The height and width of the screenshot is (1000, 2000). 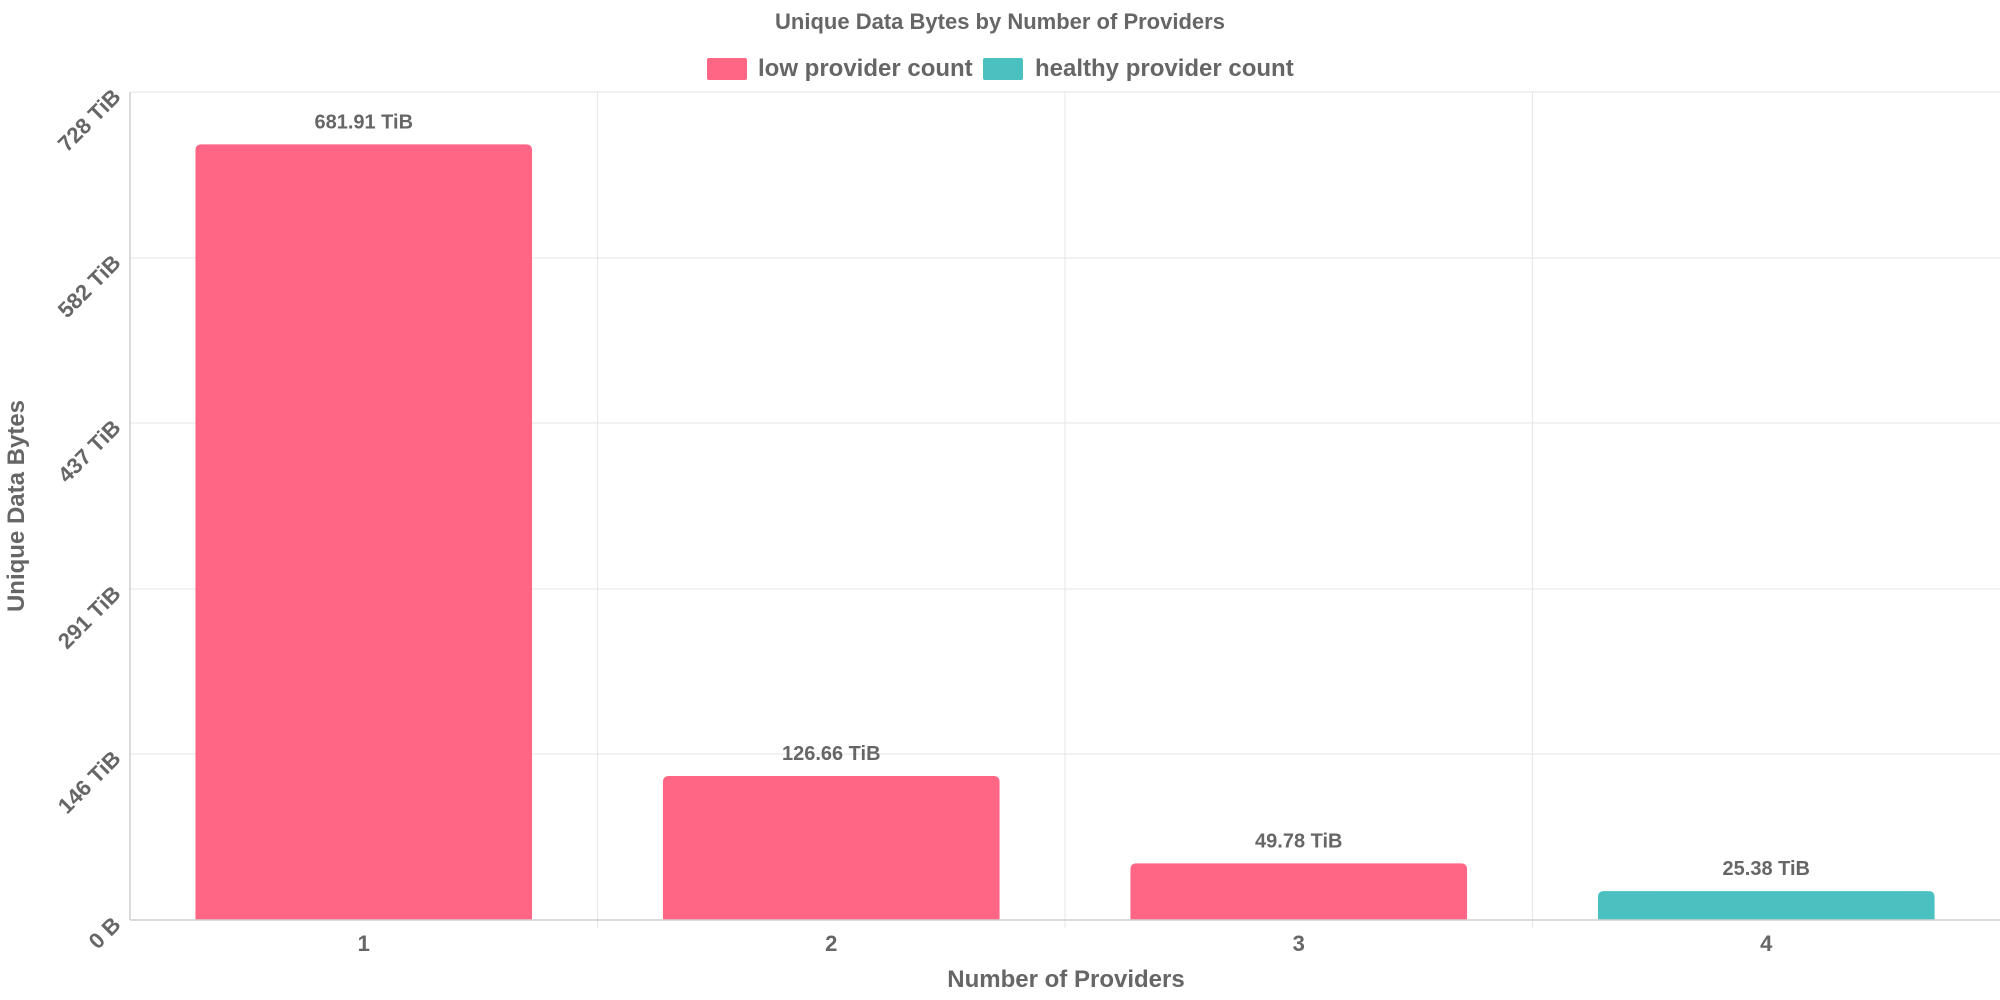 I want to click on y-tick-label: 0 B, so click(x=105, y=933).